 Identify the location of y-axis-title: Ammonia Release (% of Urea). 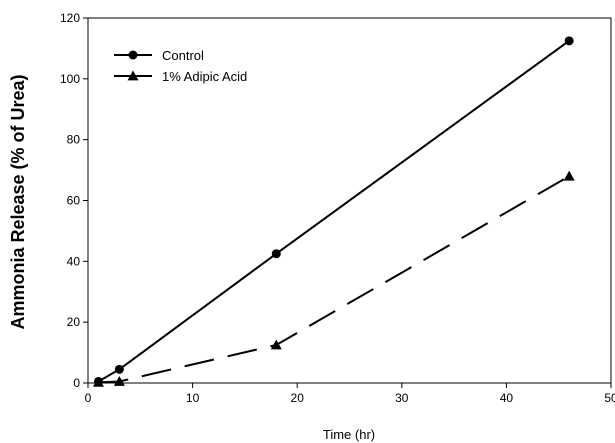
(18, 201).